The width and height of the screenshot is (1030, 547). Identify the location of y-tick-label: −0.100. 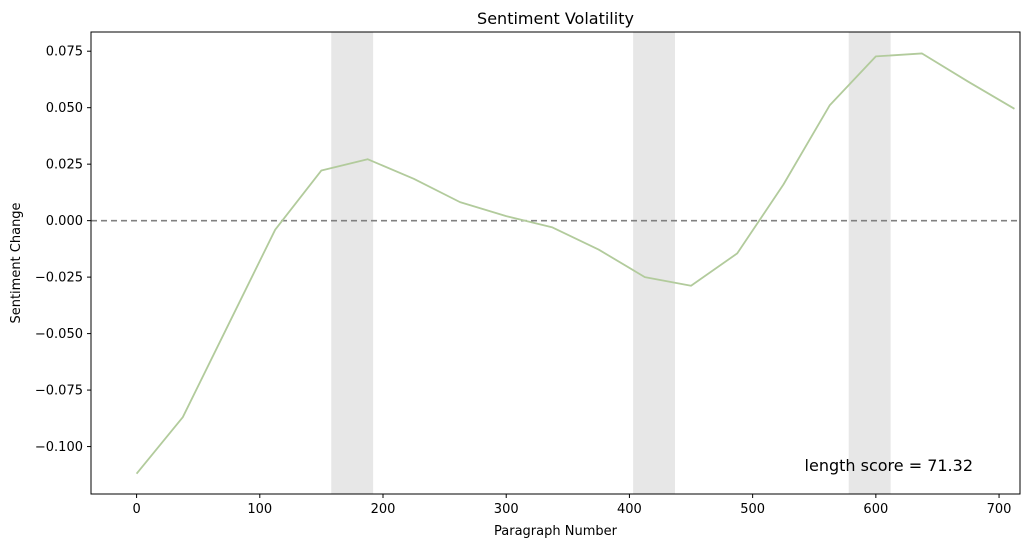
(59, 447).